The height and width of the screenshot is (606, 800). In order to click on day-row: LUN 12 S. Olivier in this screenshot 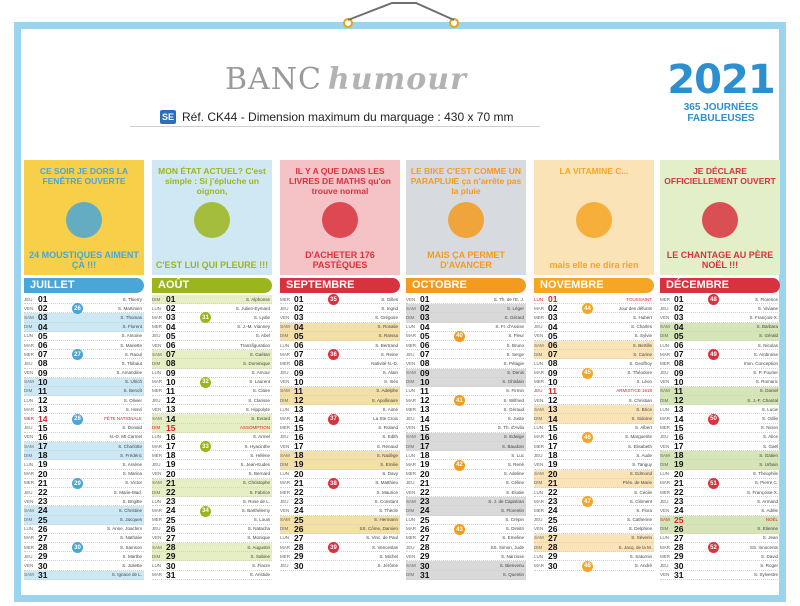, I will do `click(84, 400)`.